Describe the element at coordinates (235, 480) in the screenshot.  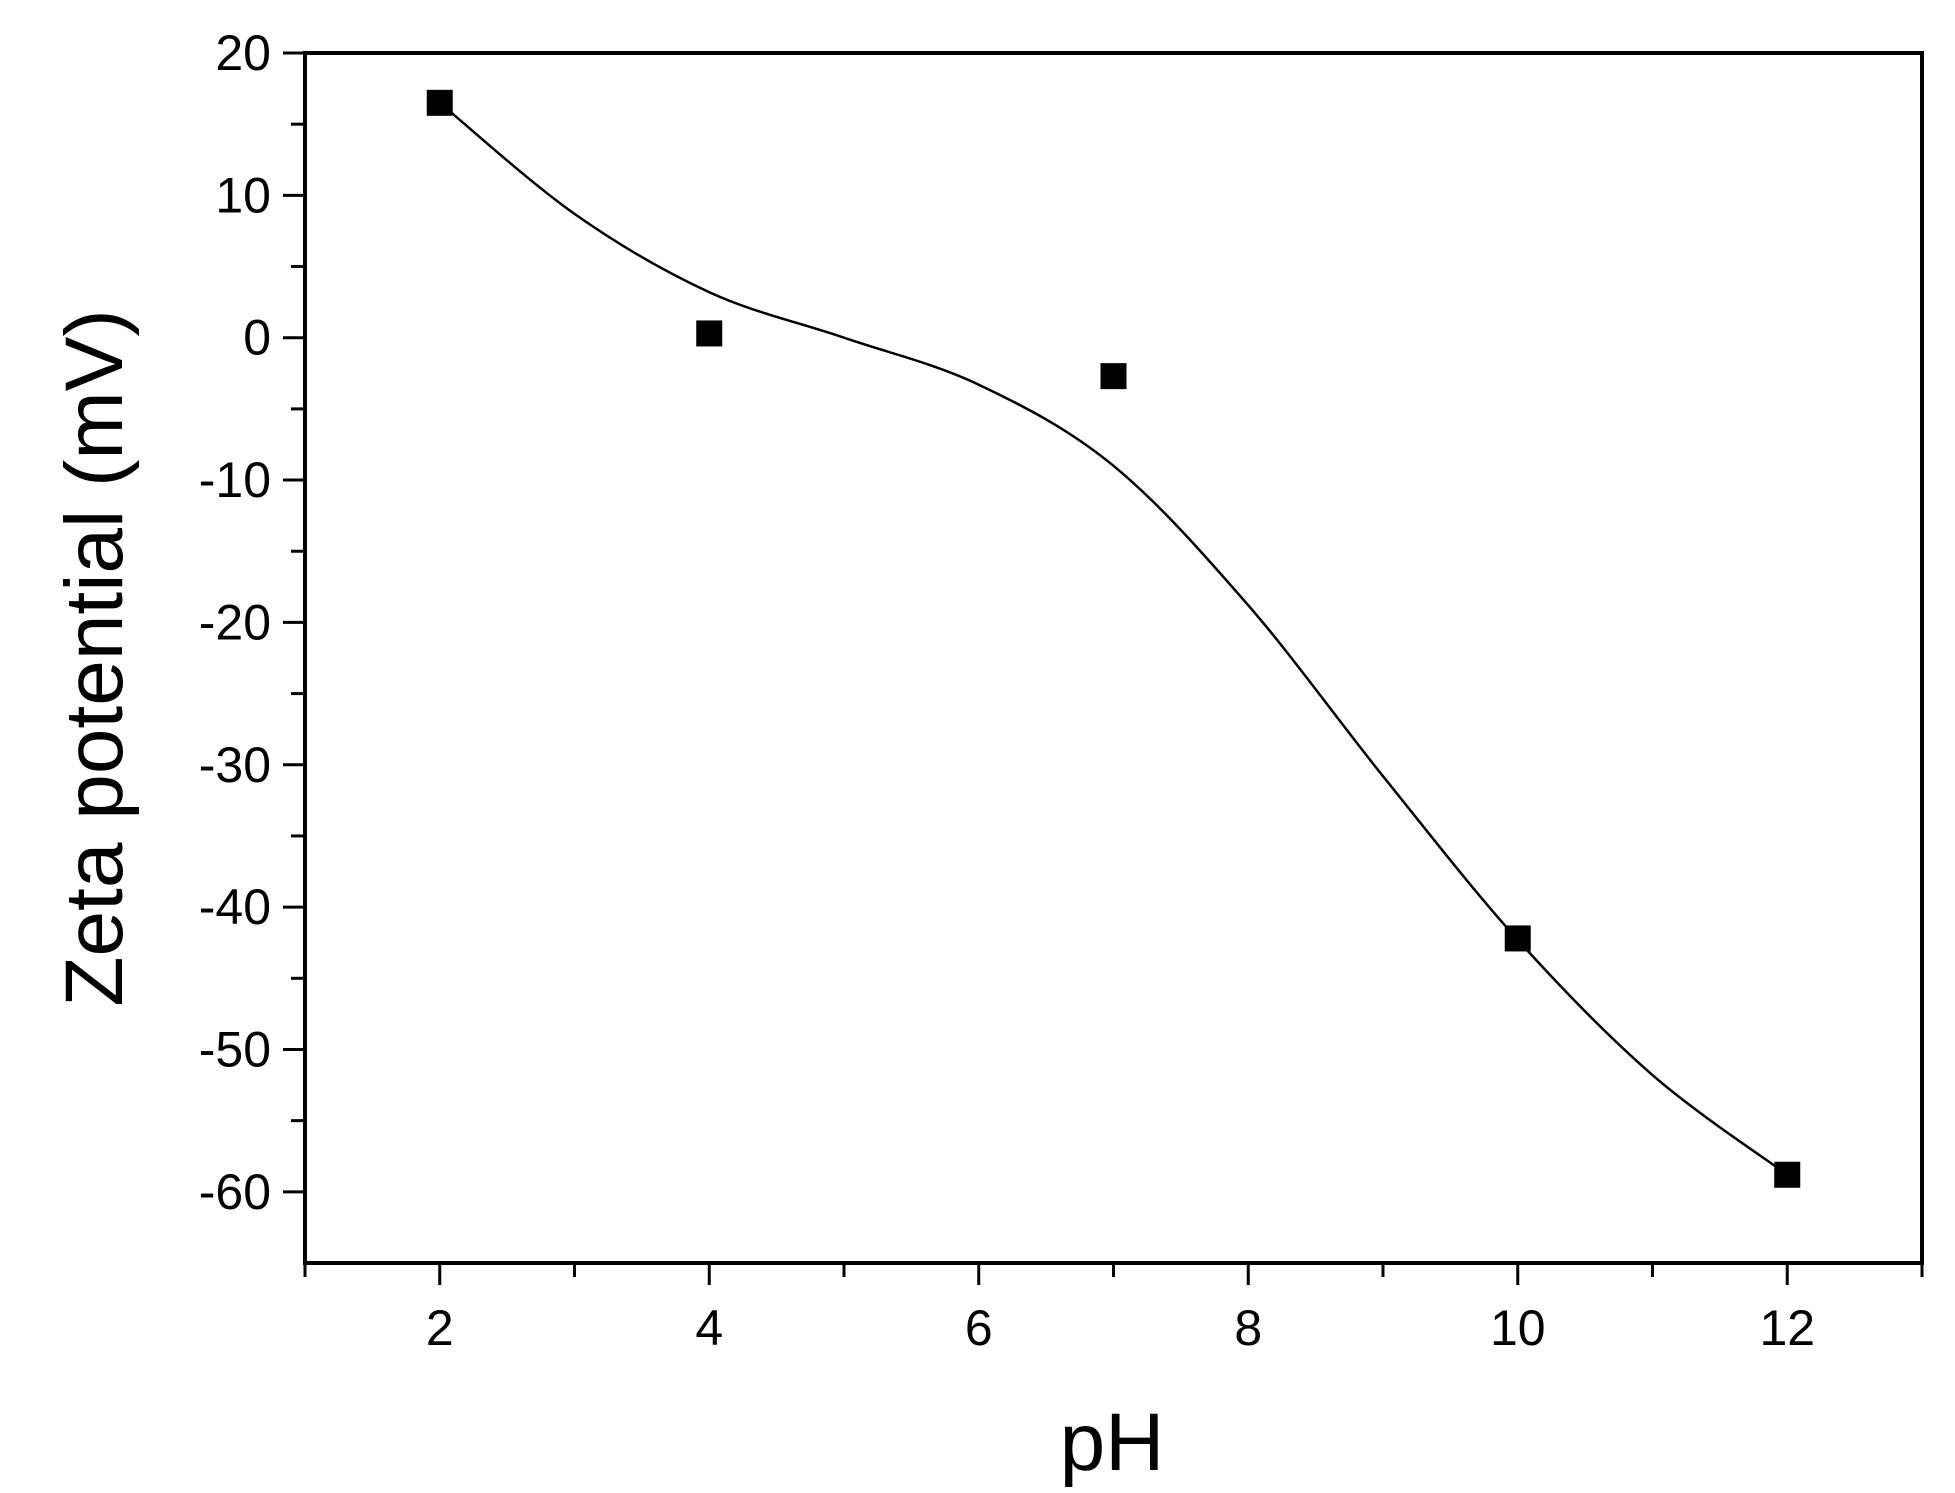
I see `y-tick-label: -10` at that location.